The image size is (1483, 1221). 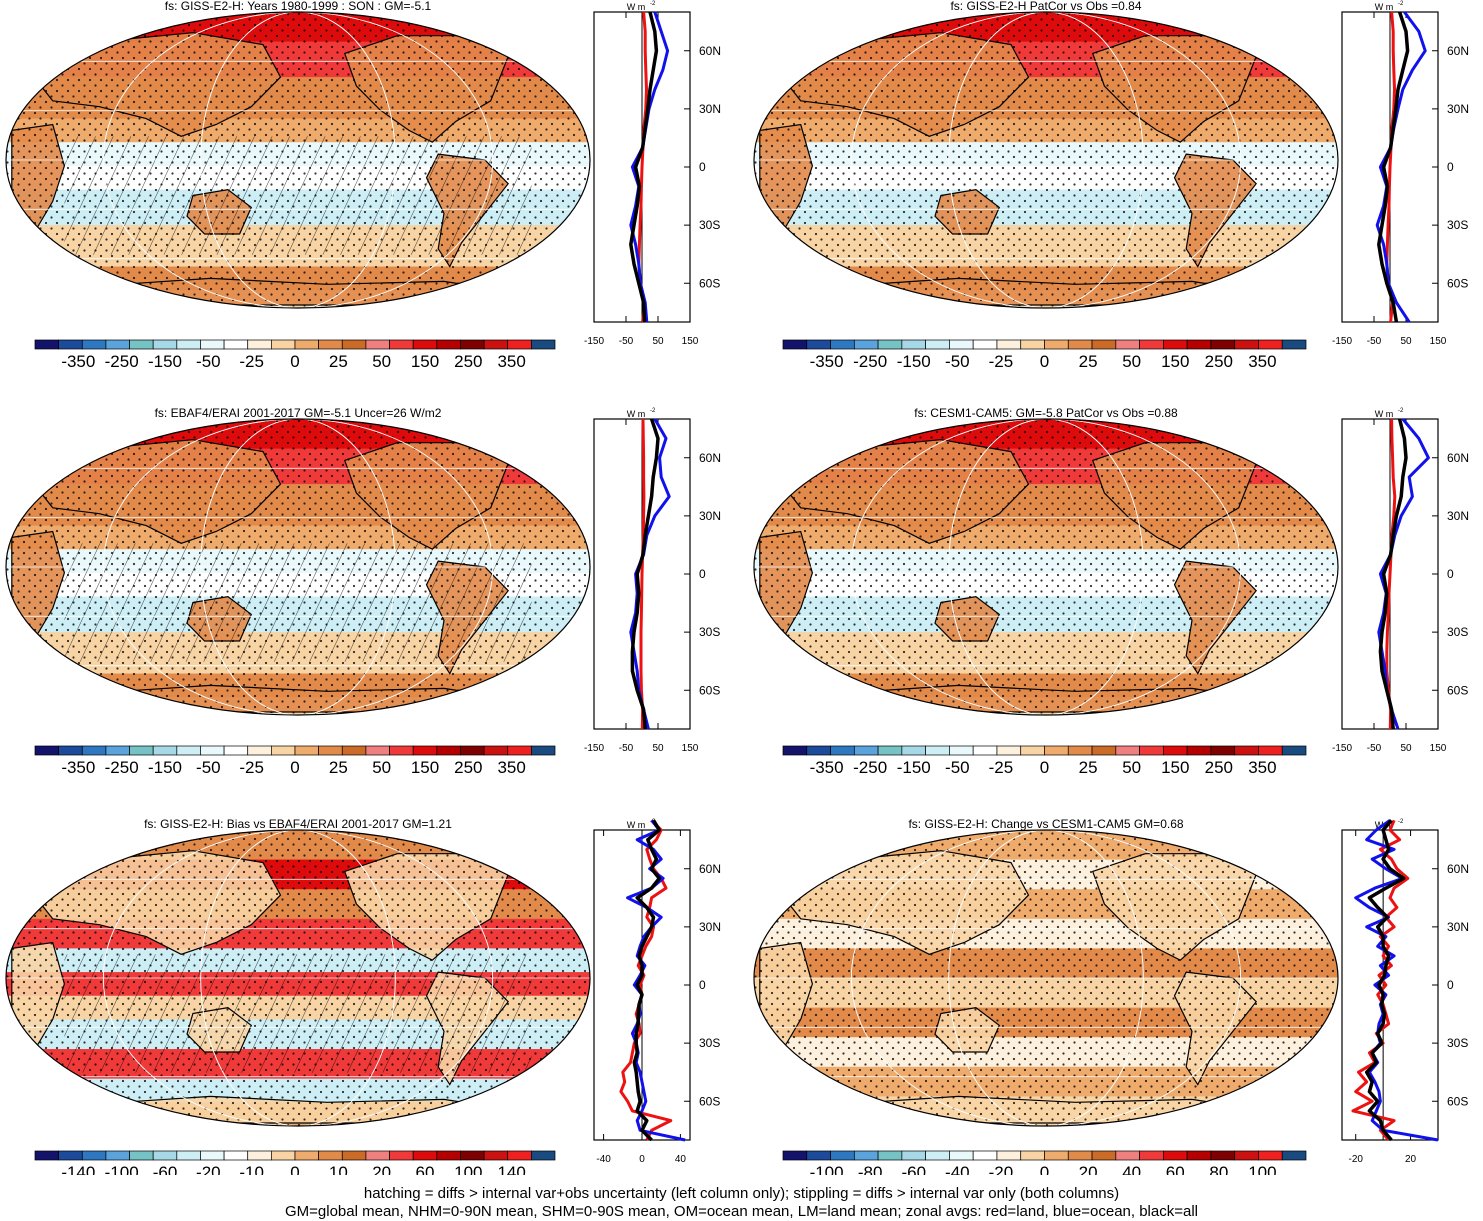 What do you see at coordinates (1262, 1169) in the screenshot?
I see `labelbar-tick-label: 100` at bounding box center [1262, 1169].